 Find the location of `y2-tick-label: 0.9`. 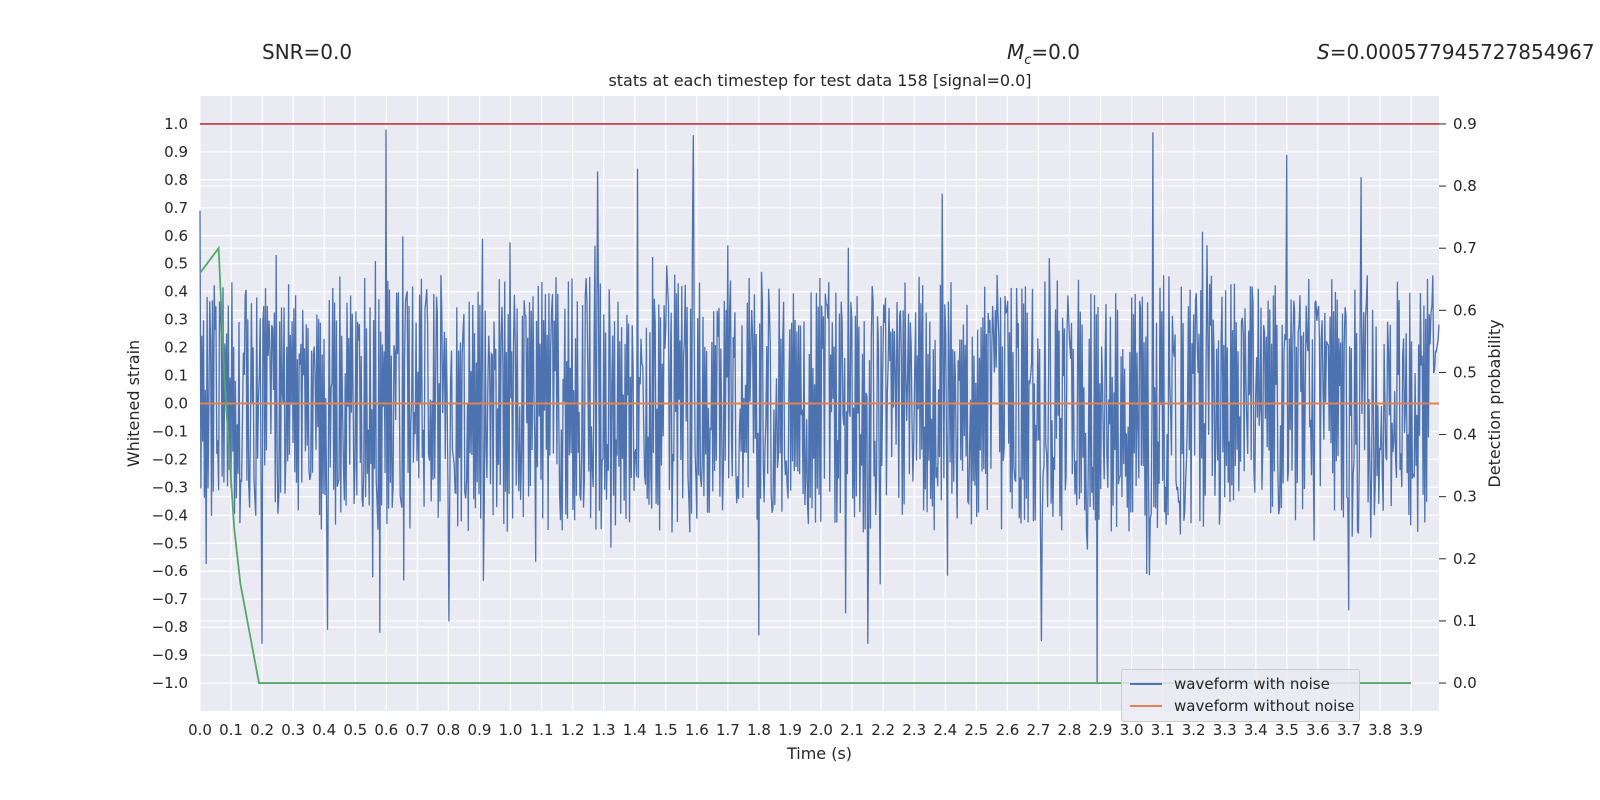

y2-tick-label: 0.9 is located at coordinates (1465, 124).